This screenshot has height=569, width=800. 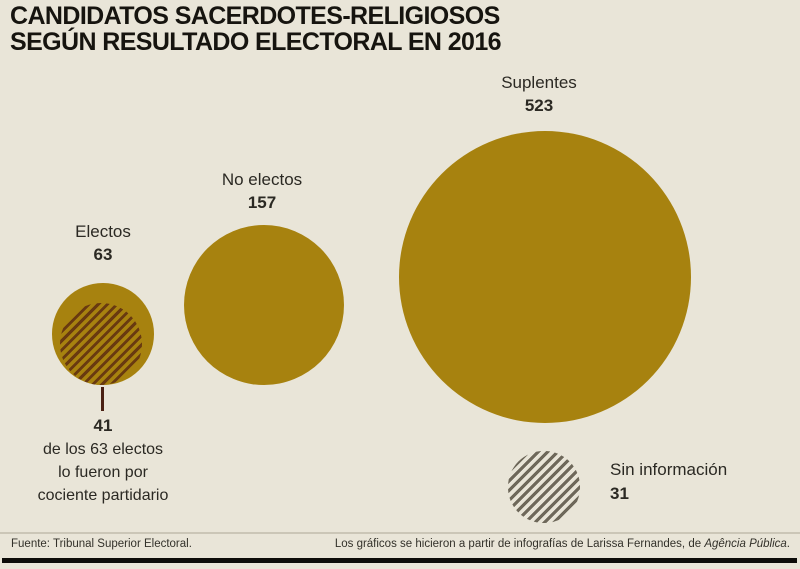 What do you see at coordinates (539, 94) in the screenshot?
I see `label-suplentes: Suplentes 523` at bounding box center [539, 94].